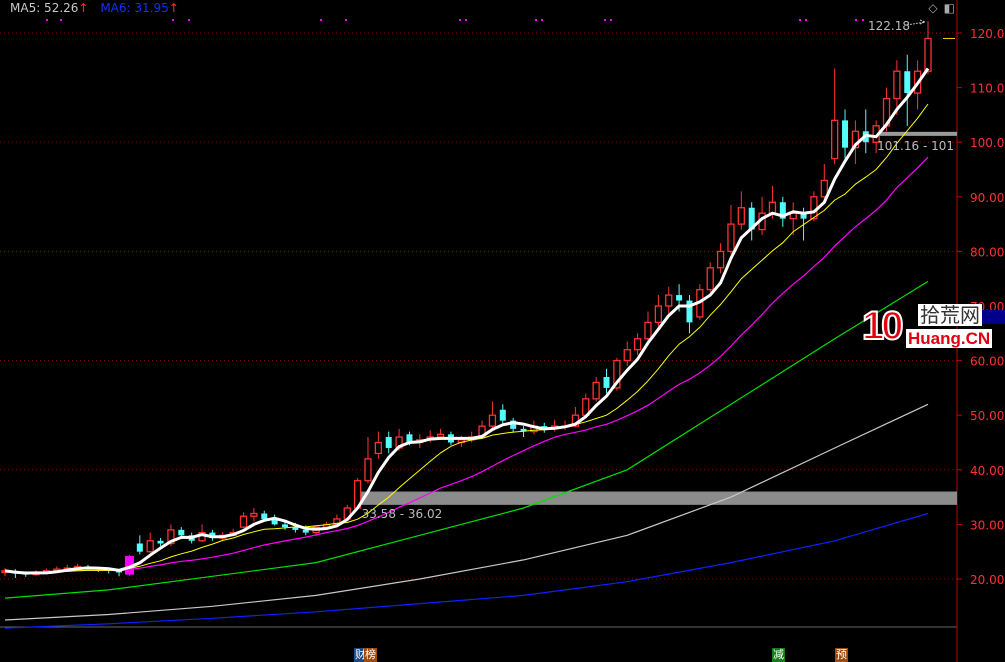 The width and height of the screenshot is (1005, 662). What do you see at coordinates (915, 133) in the screenshot?
I see `price-band-upper` at bounding box center [915, 133].